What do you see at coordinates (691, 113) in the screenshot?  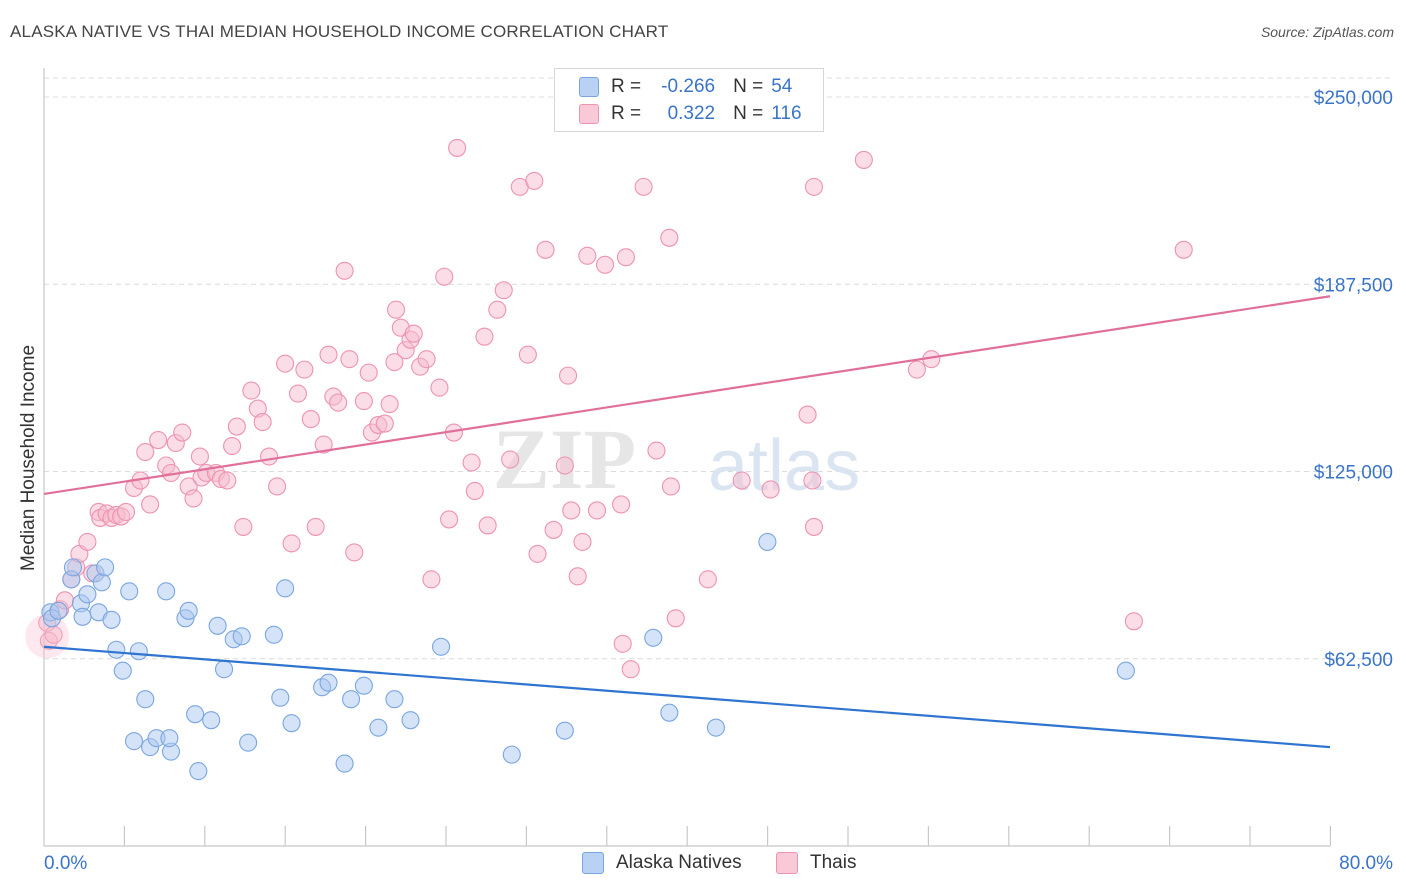 I see `legend-r-value: 0.322` at bounding box center [691, 113].